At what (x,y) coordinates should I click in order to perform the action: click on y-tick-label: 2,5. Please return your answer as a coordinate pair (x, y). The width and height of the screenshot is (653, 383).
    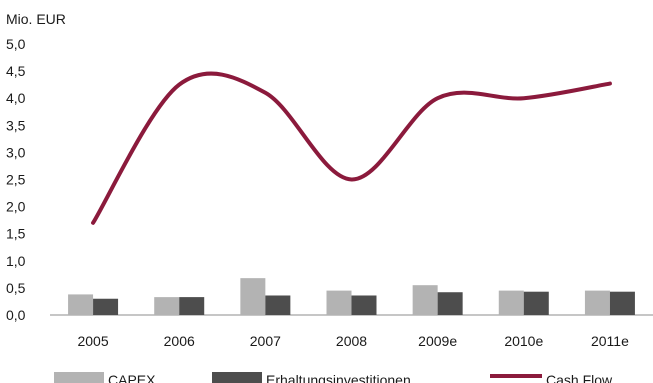
    Looking at the image, I should click on (16, 180).